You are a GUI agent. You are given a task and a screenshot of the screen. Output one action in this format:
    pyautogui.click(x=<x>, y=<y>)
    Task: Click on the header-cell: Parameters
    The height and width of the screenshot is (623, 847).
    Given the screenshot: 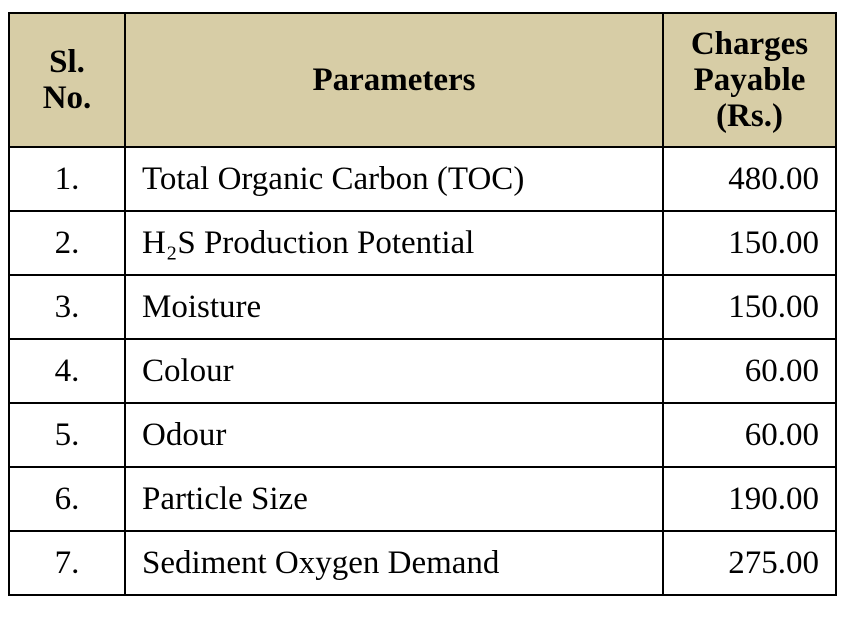 What is the action you would take?
    pyautogui.click(x=394, y=80)
    